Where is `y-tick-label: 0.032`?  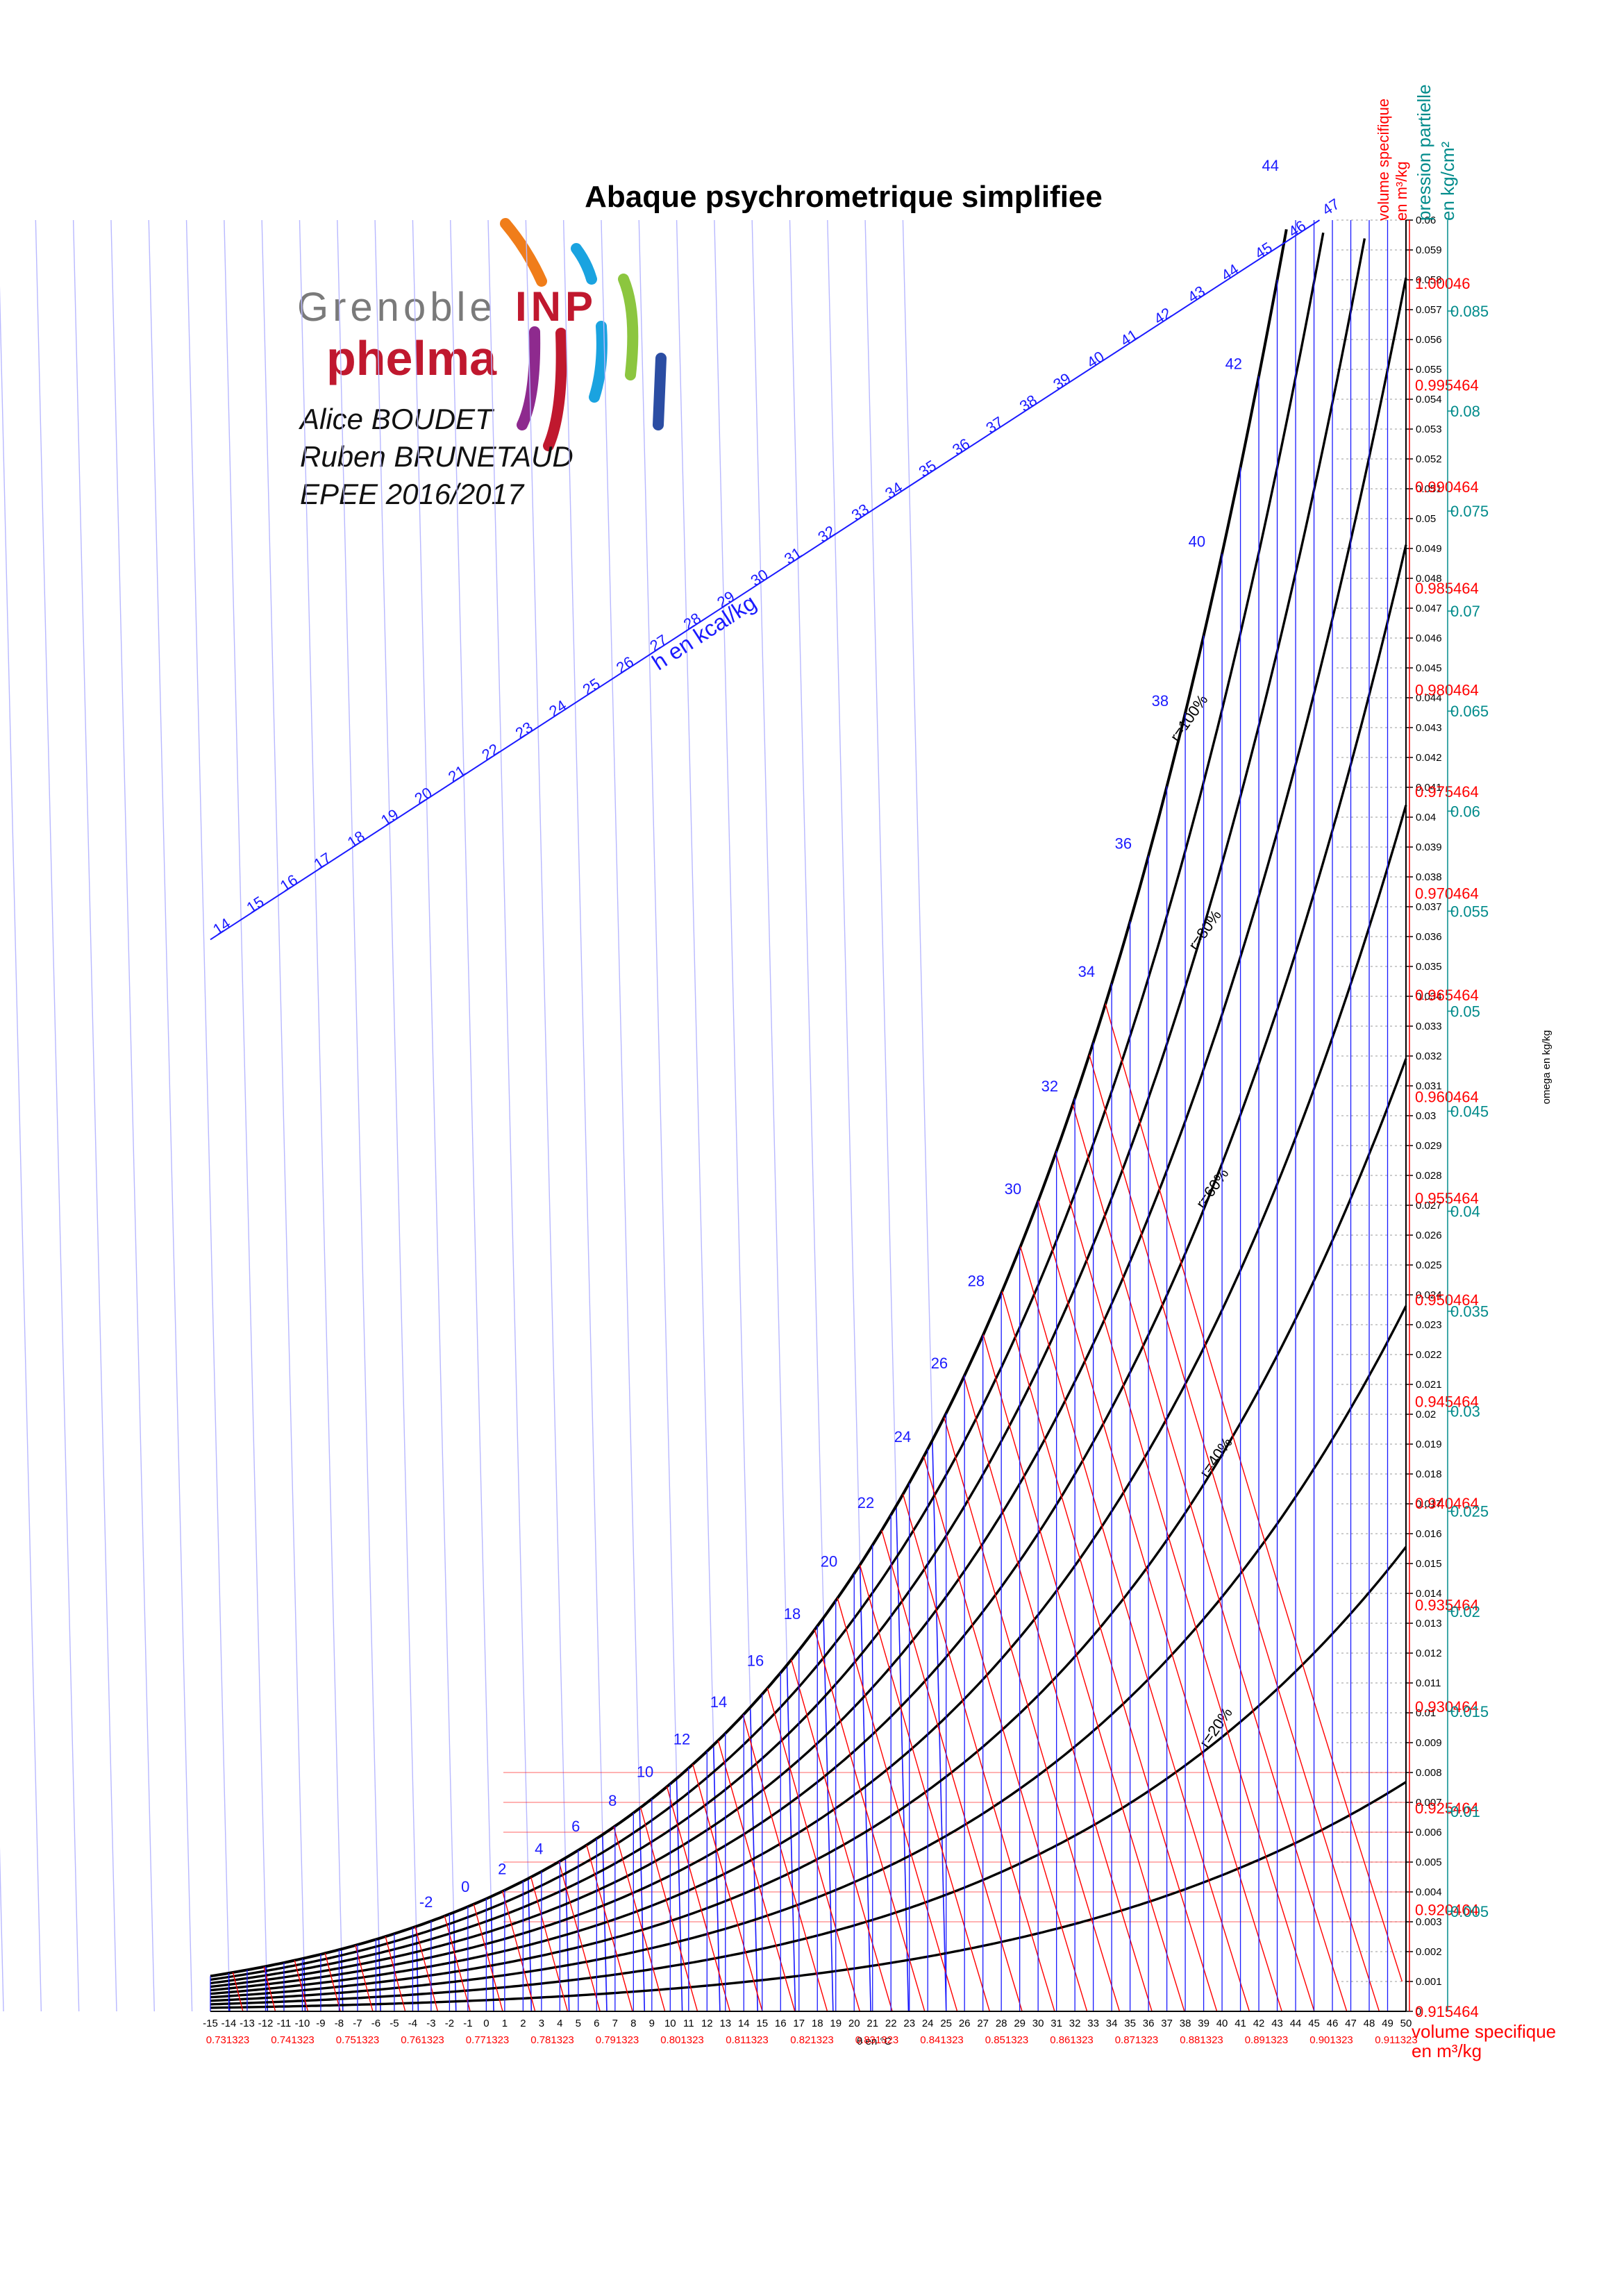 y-tick-label: 0.032 is located at coordinates (1429, 1056).